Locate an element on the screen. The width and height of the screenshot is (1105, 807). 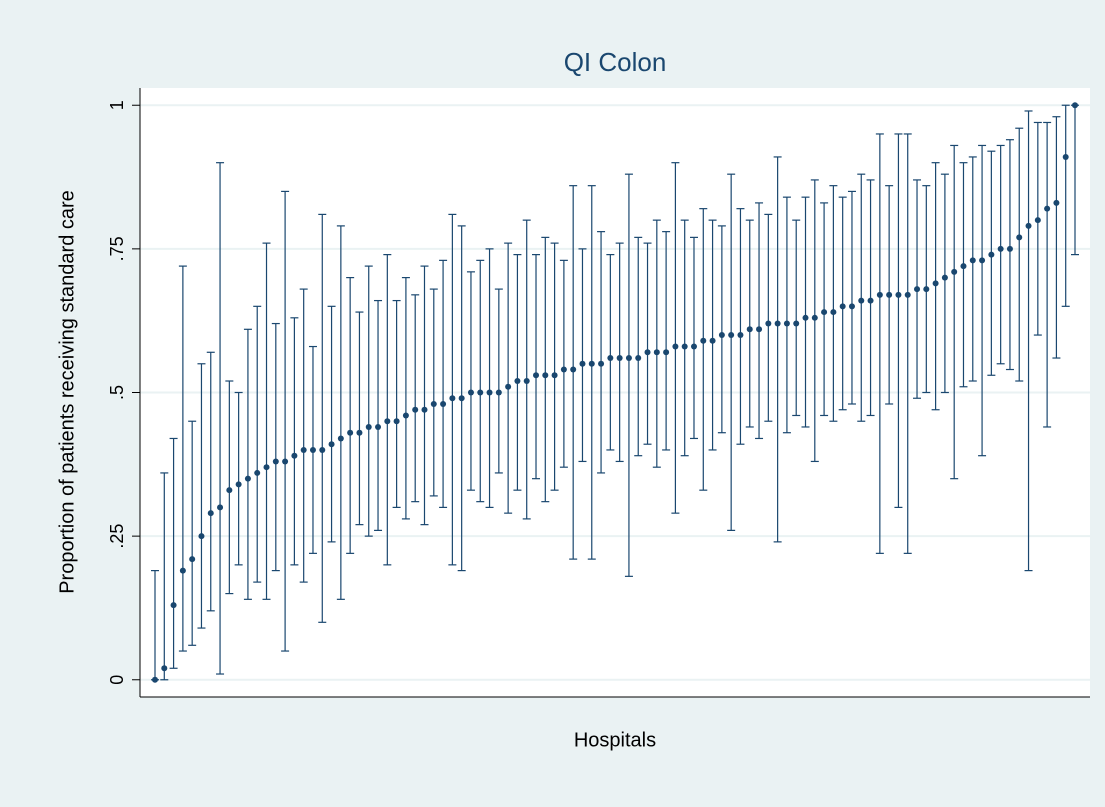
chart-title: QI Colon is located at coordinates (615, 62).